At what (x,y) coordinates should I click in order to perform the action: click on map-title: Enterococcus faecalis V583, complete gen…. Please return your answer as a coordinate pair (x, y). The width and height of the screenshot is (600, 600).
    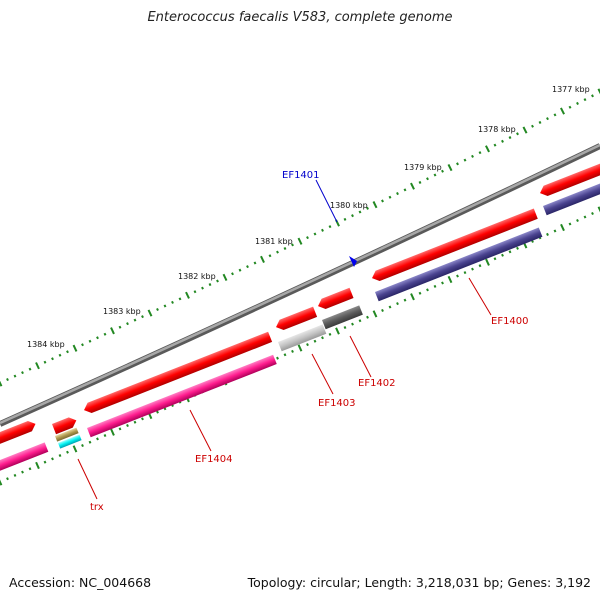
    Looking at the image, I should click on (300, 17).